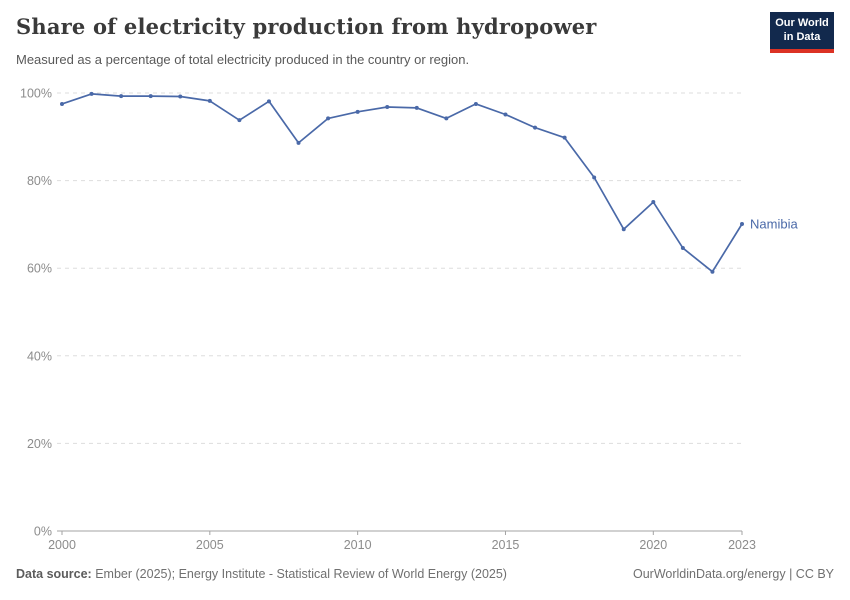 The width and height of the screenshot is (850, 600). I want to click on x-tick-label: 2015, so click(506, 545).